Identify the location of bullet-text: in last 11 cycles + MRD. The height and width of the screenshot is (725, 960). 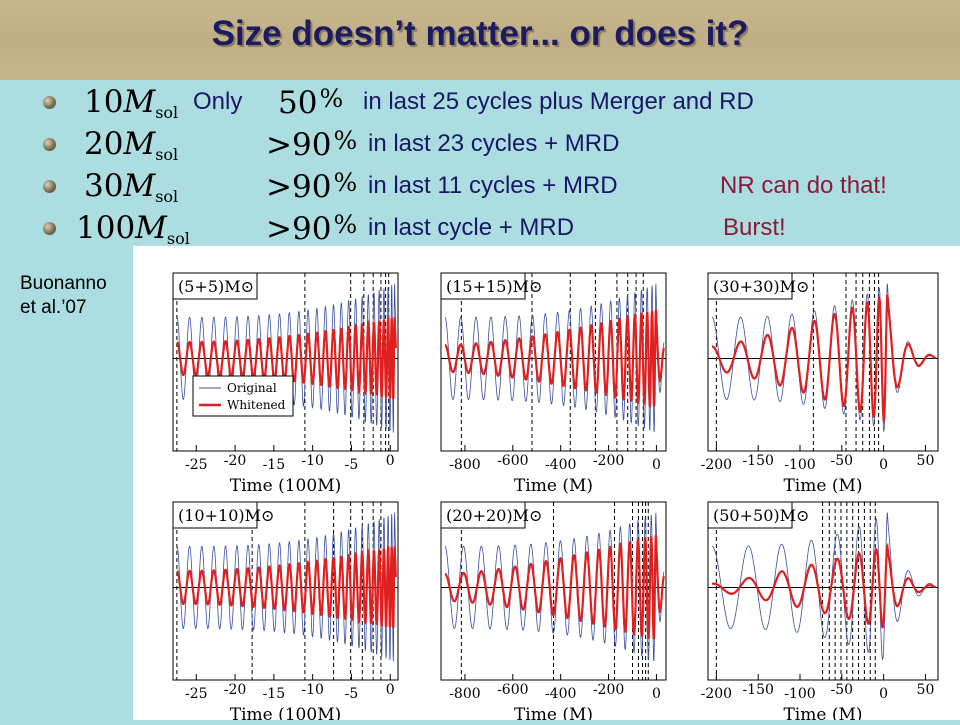
(493, 185).